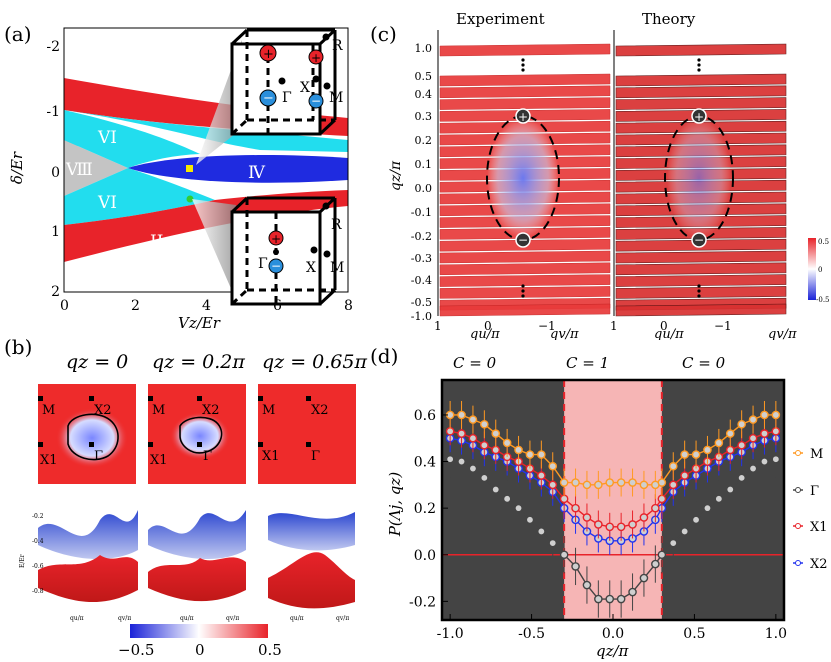 This screenshot has height=662, width=831. What do you see at coordinates (337, 46) in the screenshot?
I see `inset-top-r: R` at bounding box center [337, 46].